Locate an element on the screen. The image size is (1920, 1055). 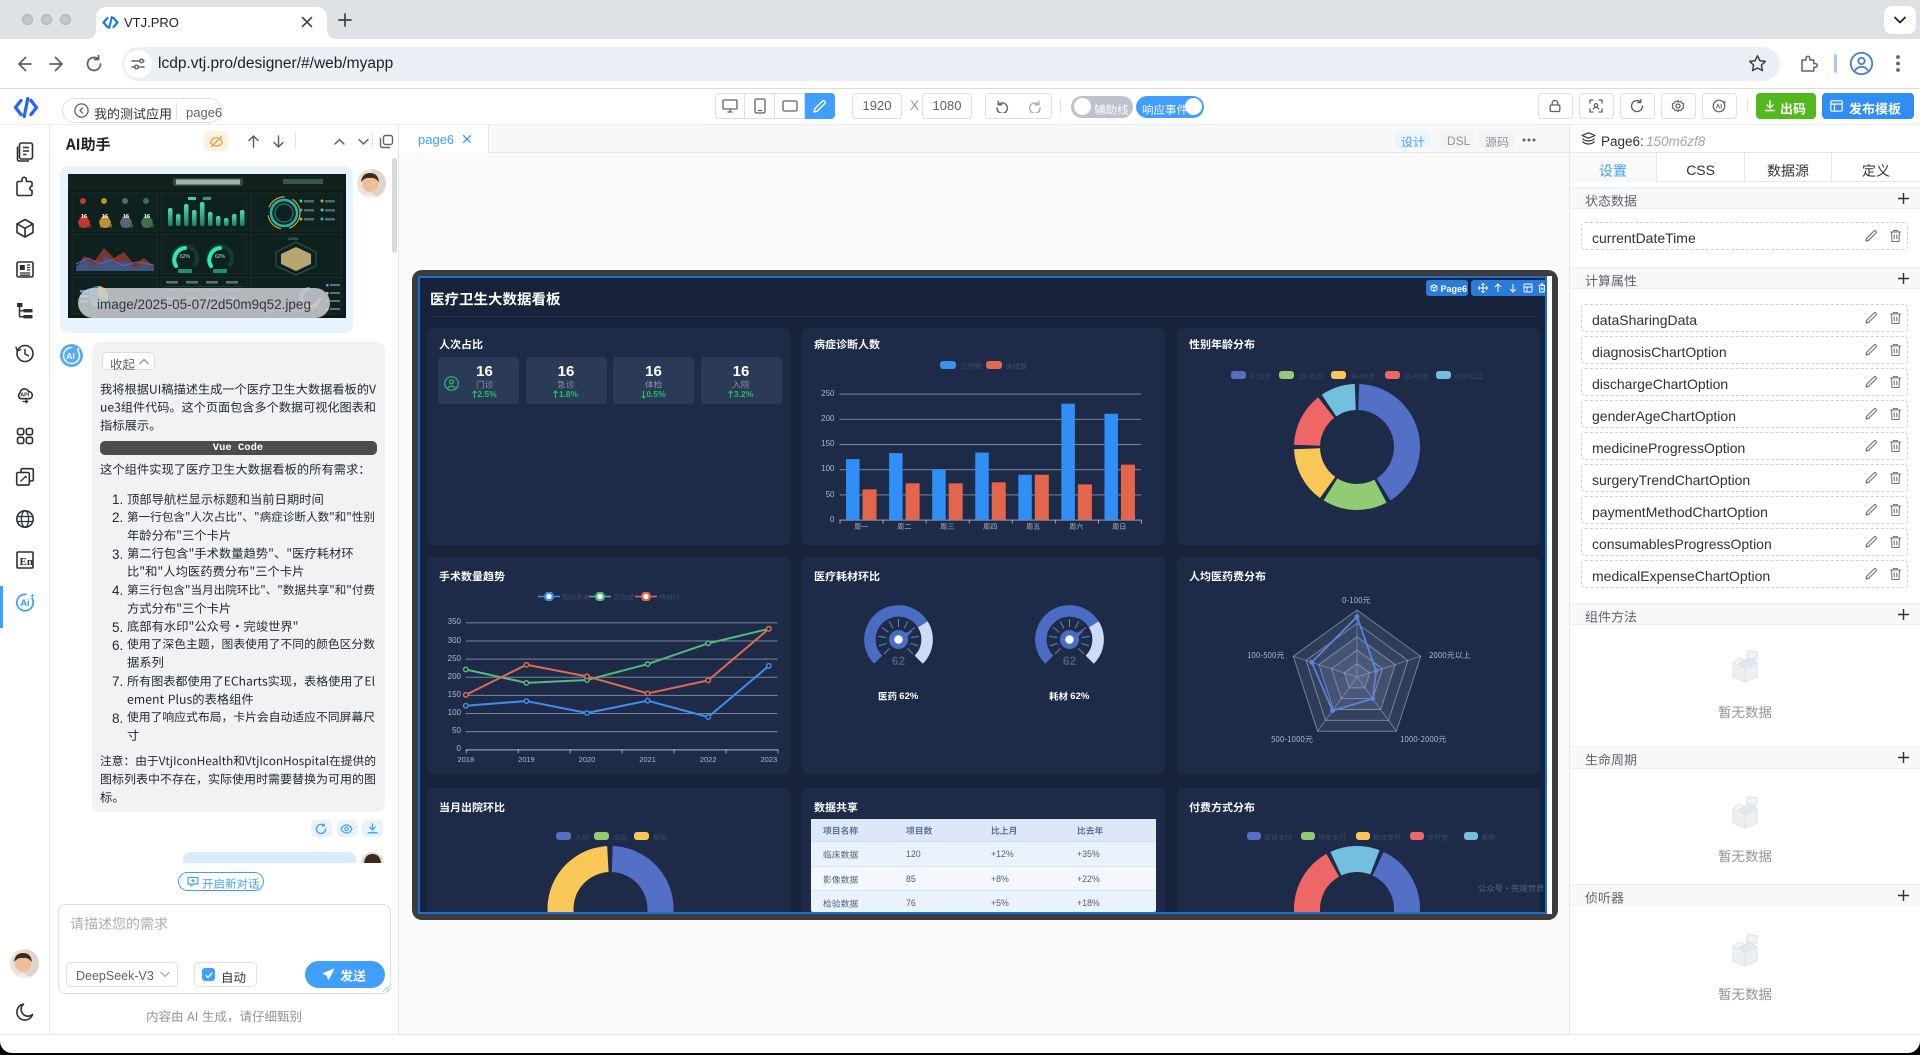
svg-text: En is located at coordinates (26, 562).